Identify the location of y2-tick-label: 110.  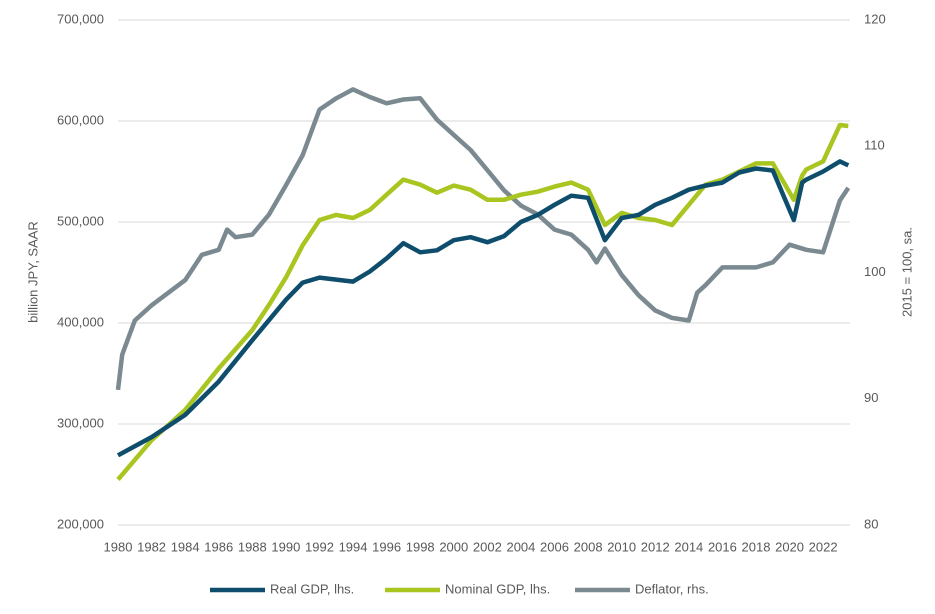
(874, 145).